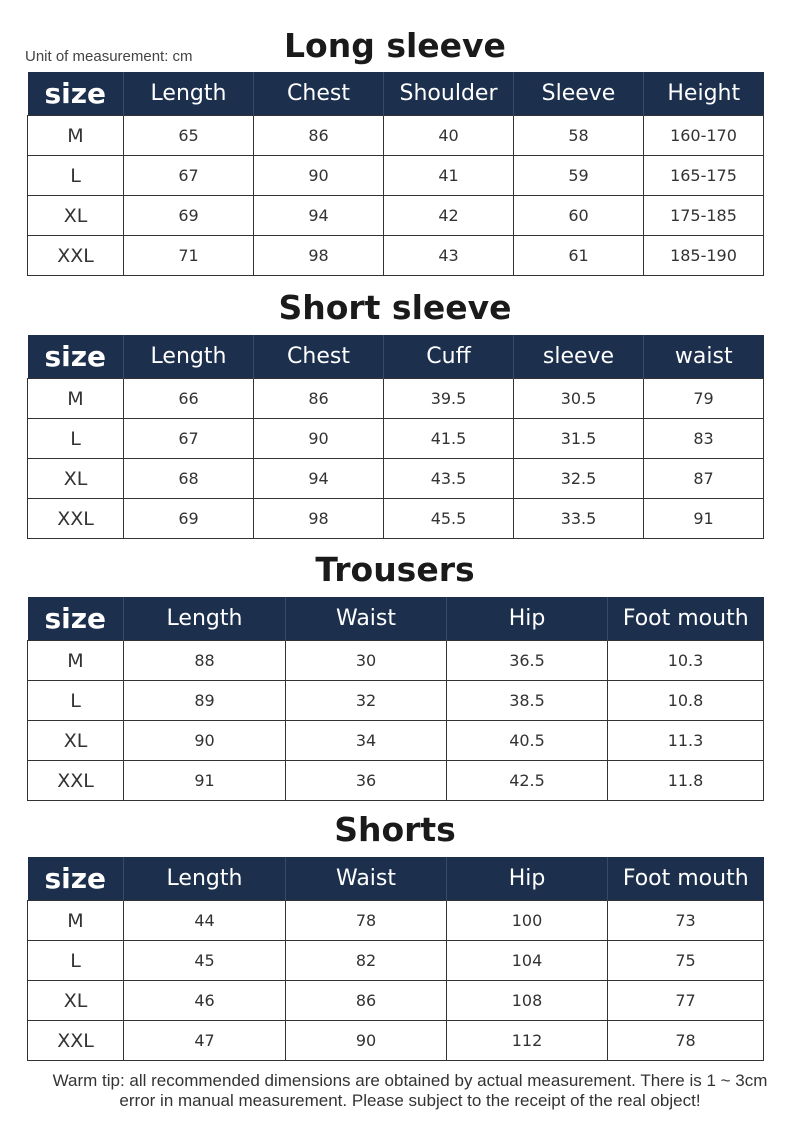 The width and height of the screenshot is (790, 1138). Describe the element at coordinates (395, 780) in the screenshot. I see `table-row: XXL 91 36 42.5 11.8` at that location.